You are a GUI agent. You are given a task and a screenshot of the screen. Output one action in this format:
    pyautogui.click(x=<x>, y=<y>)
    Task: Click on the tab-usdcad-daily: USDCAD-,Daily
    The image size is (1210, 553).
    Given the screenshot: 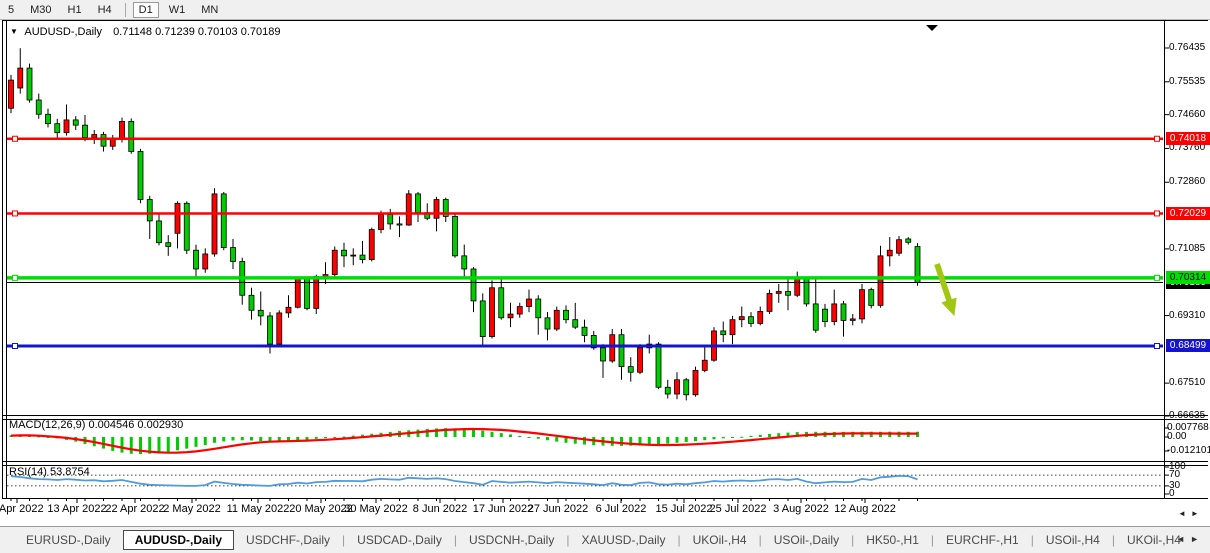 What is the action you would take?
    pyautogui.click(x=399, y=540)
    